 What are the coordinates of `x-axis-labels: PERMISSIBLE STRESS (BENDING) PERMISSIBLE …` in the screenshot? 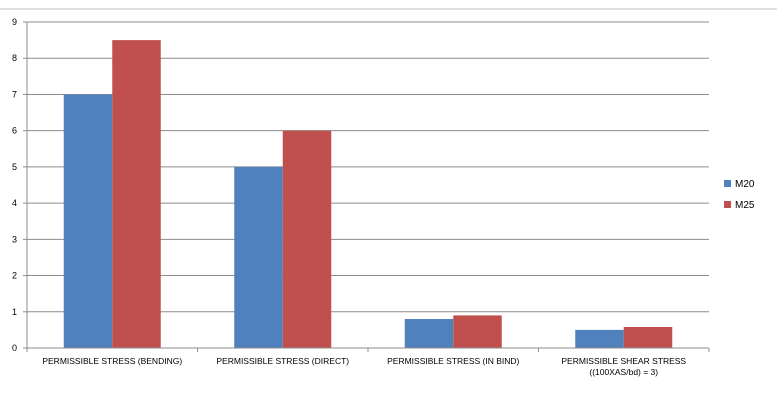 It's located at (364, 366).